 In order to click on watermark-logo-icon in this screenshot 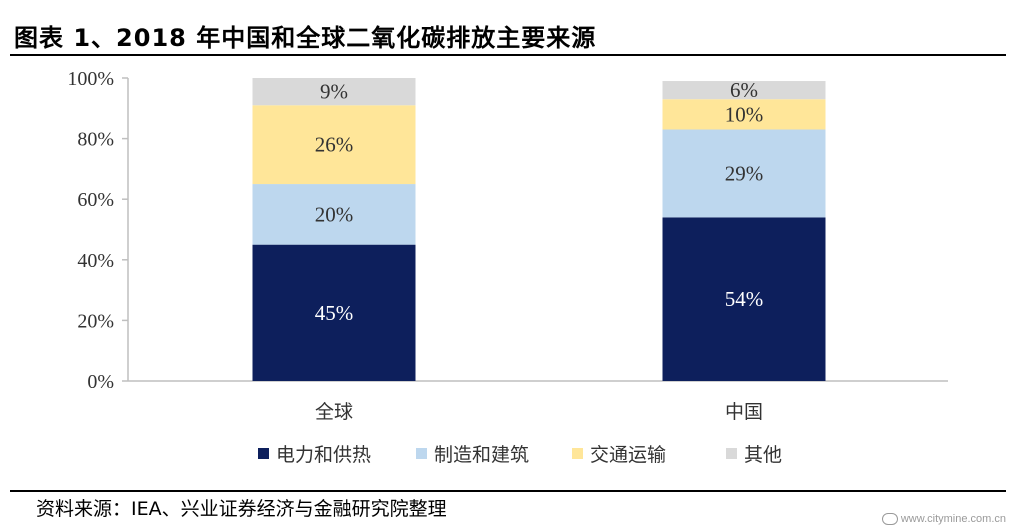, I will do `click(889, 519)`.